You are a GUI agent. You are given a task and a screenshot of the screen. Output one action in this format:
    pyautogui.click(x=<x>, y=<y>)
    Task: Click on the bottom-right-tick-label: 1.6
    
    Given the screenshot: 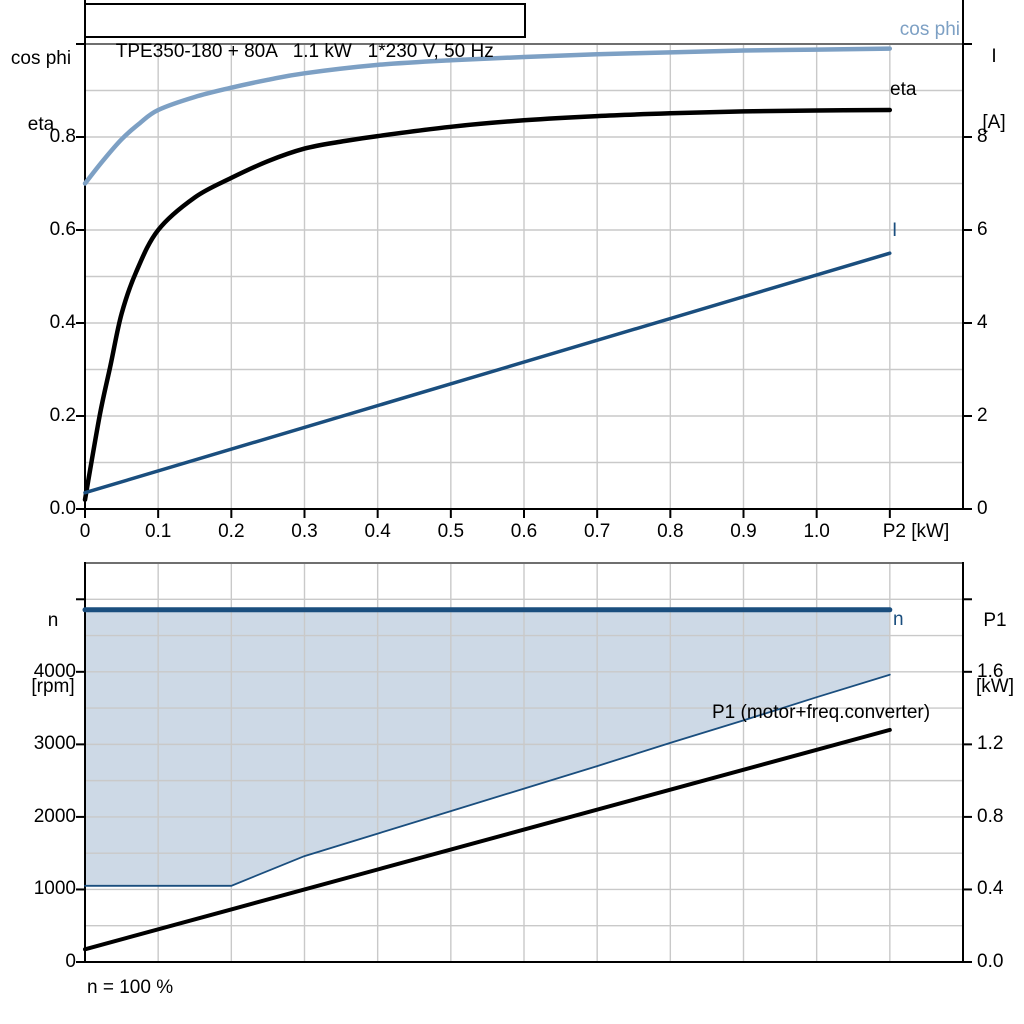 What is the action you would take?
    pyautogui.click(x=990, y=671)
    